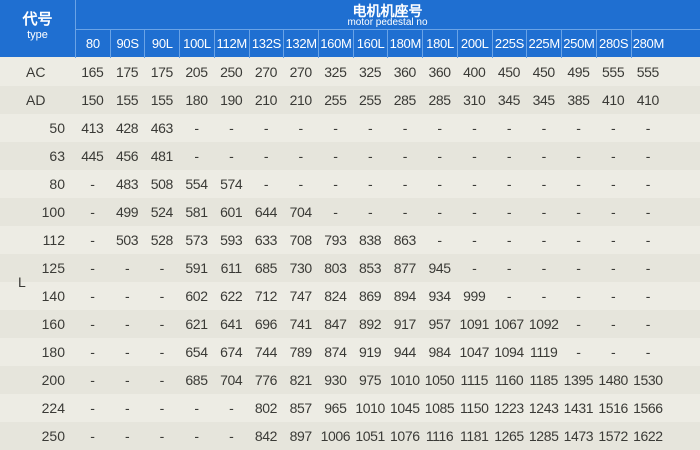 The image size is (700, 450). I want to click on table-cell: 175, so click(127, 72).